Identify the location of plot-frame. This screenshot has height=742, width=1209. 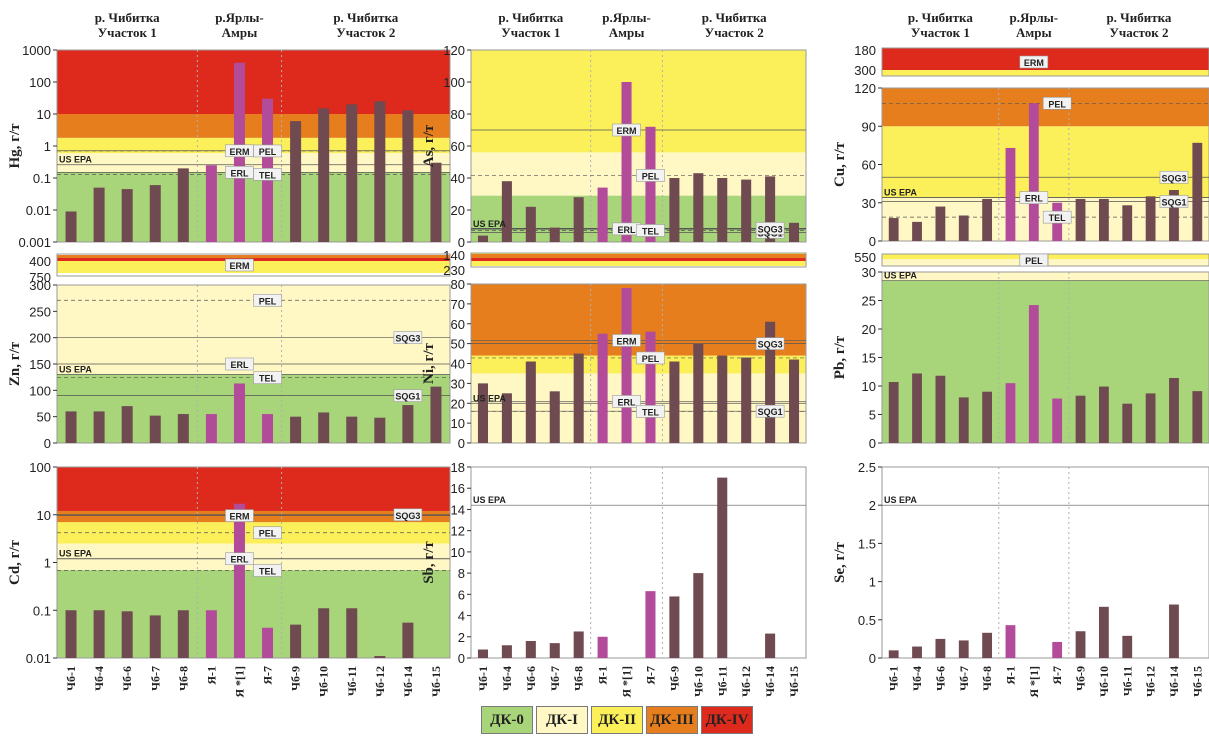
(638, 562).